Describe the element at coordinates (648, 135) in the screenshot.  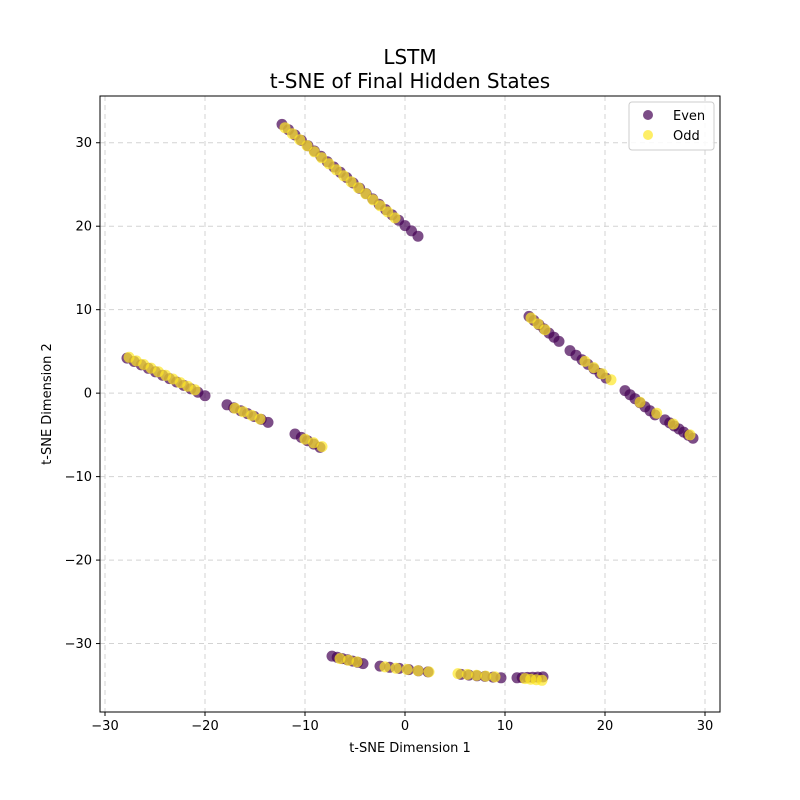
I see `legend-marker-odd` at that location.